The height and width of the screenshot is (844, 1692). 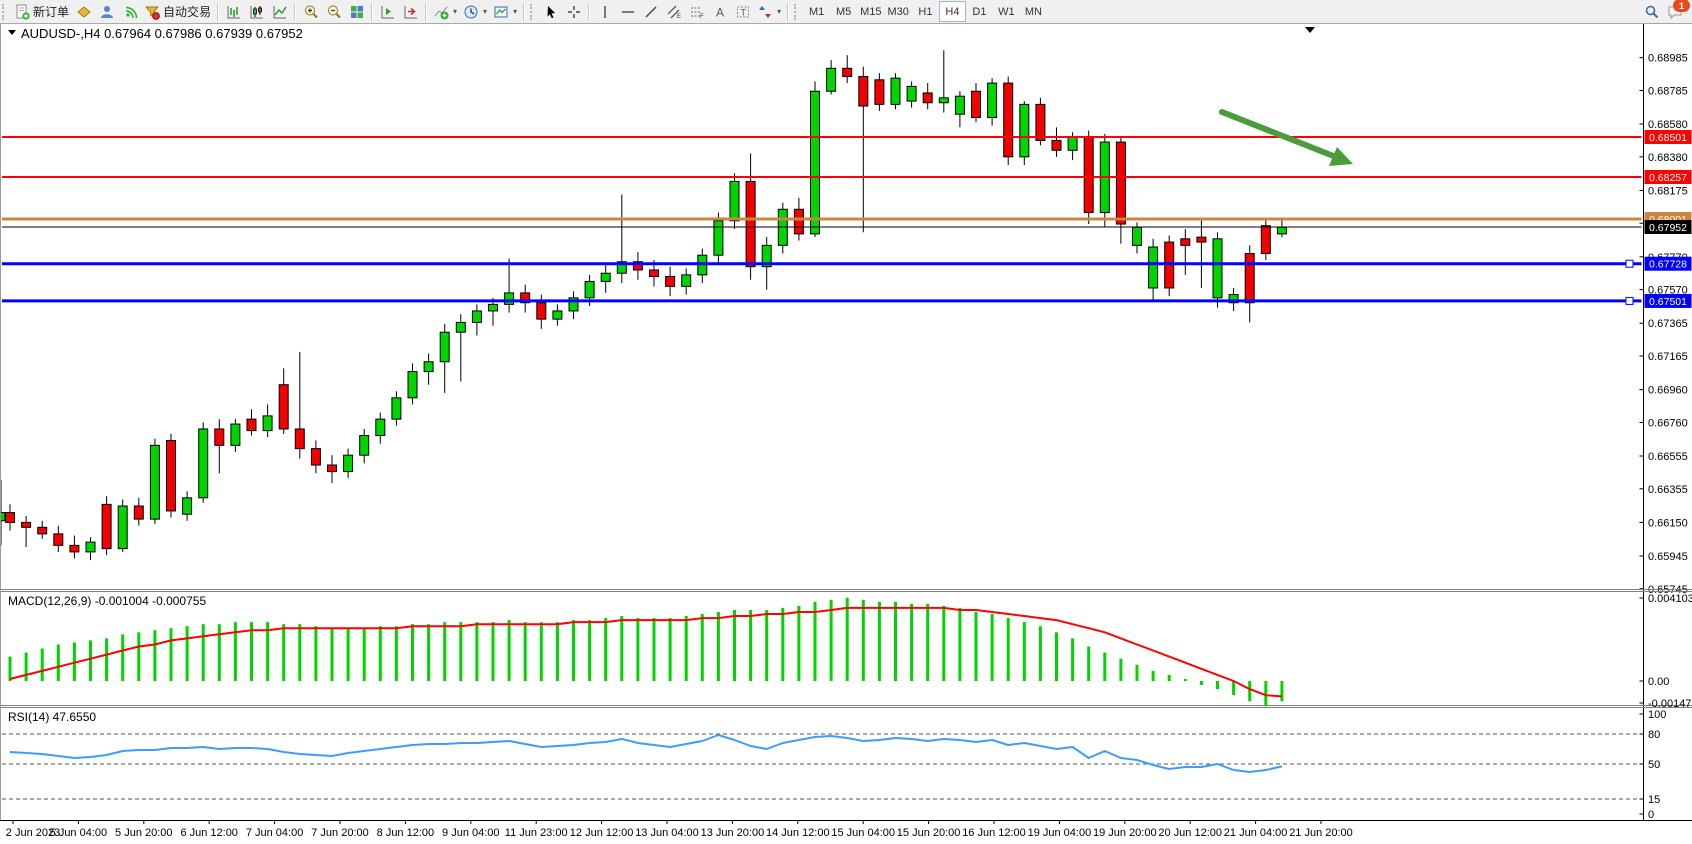 I want to click on market-button, so click(x=83, y=11).